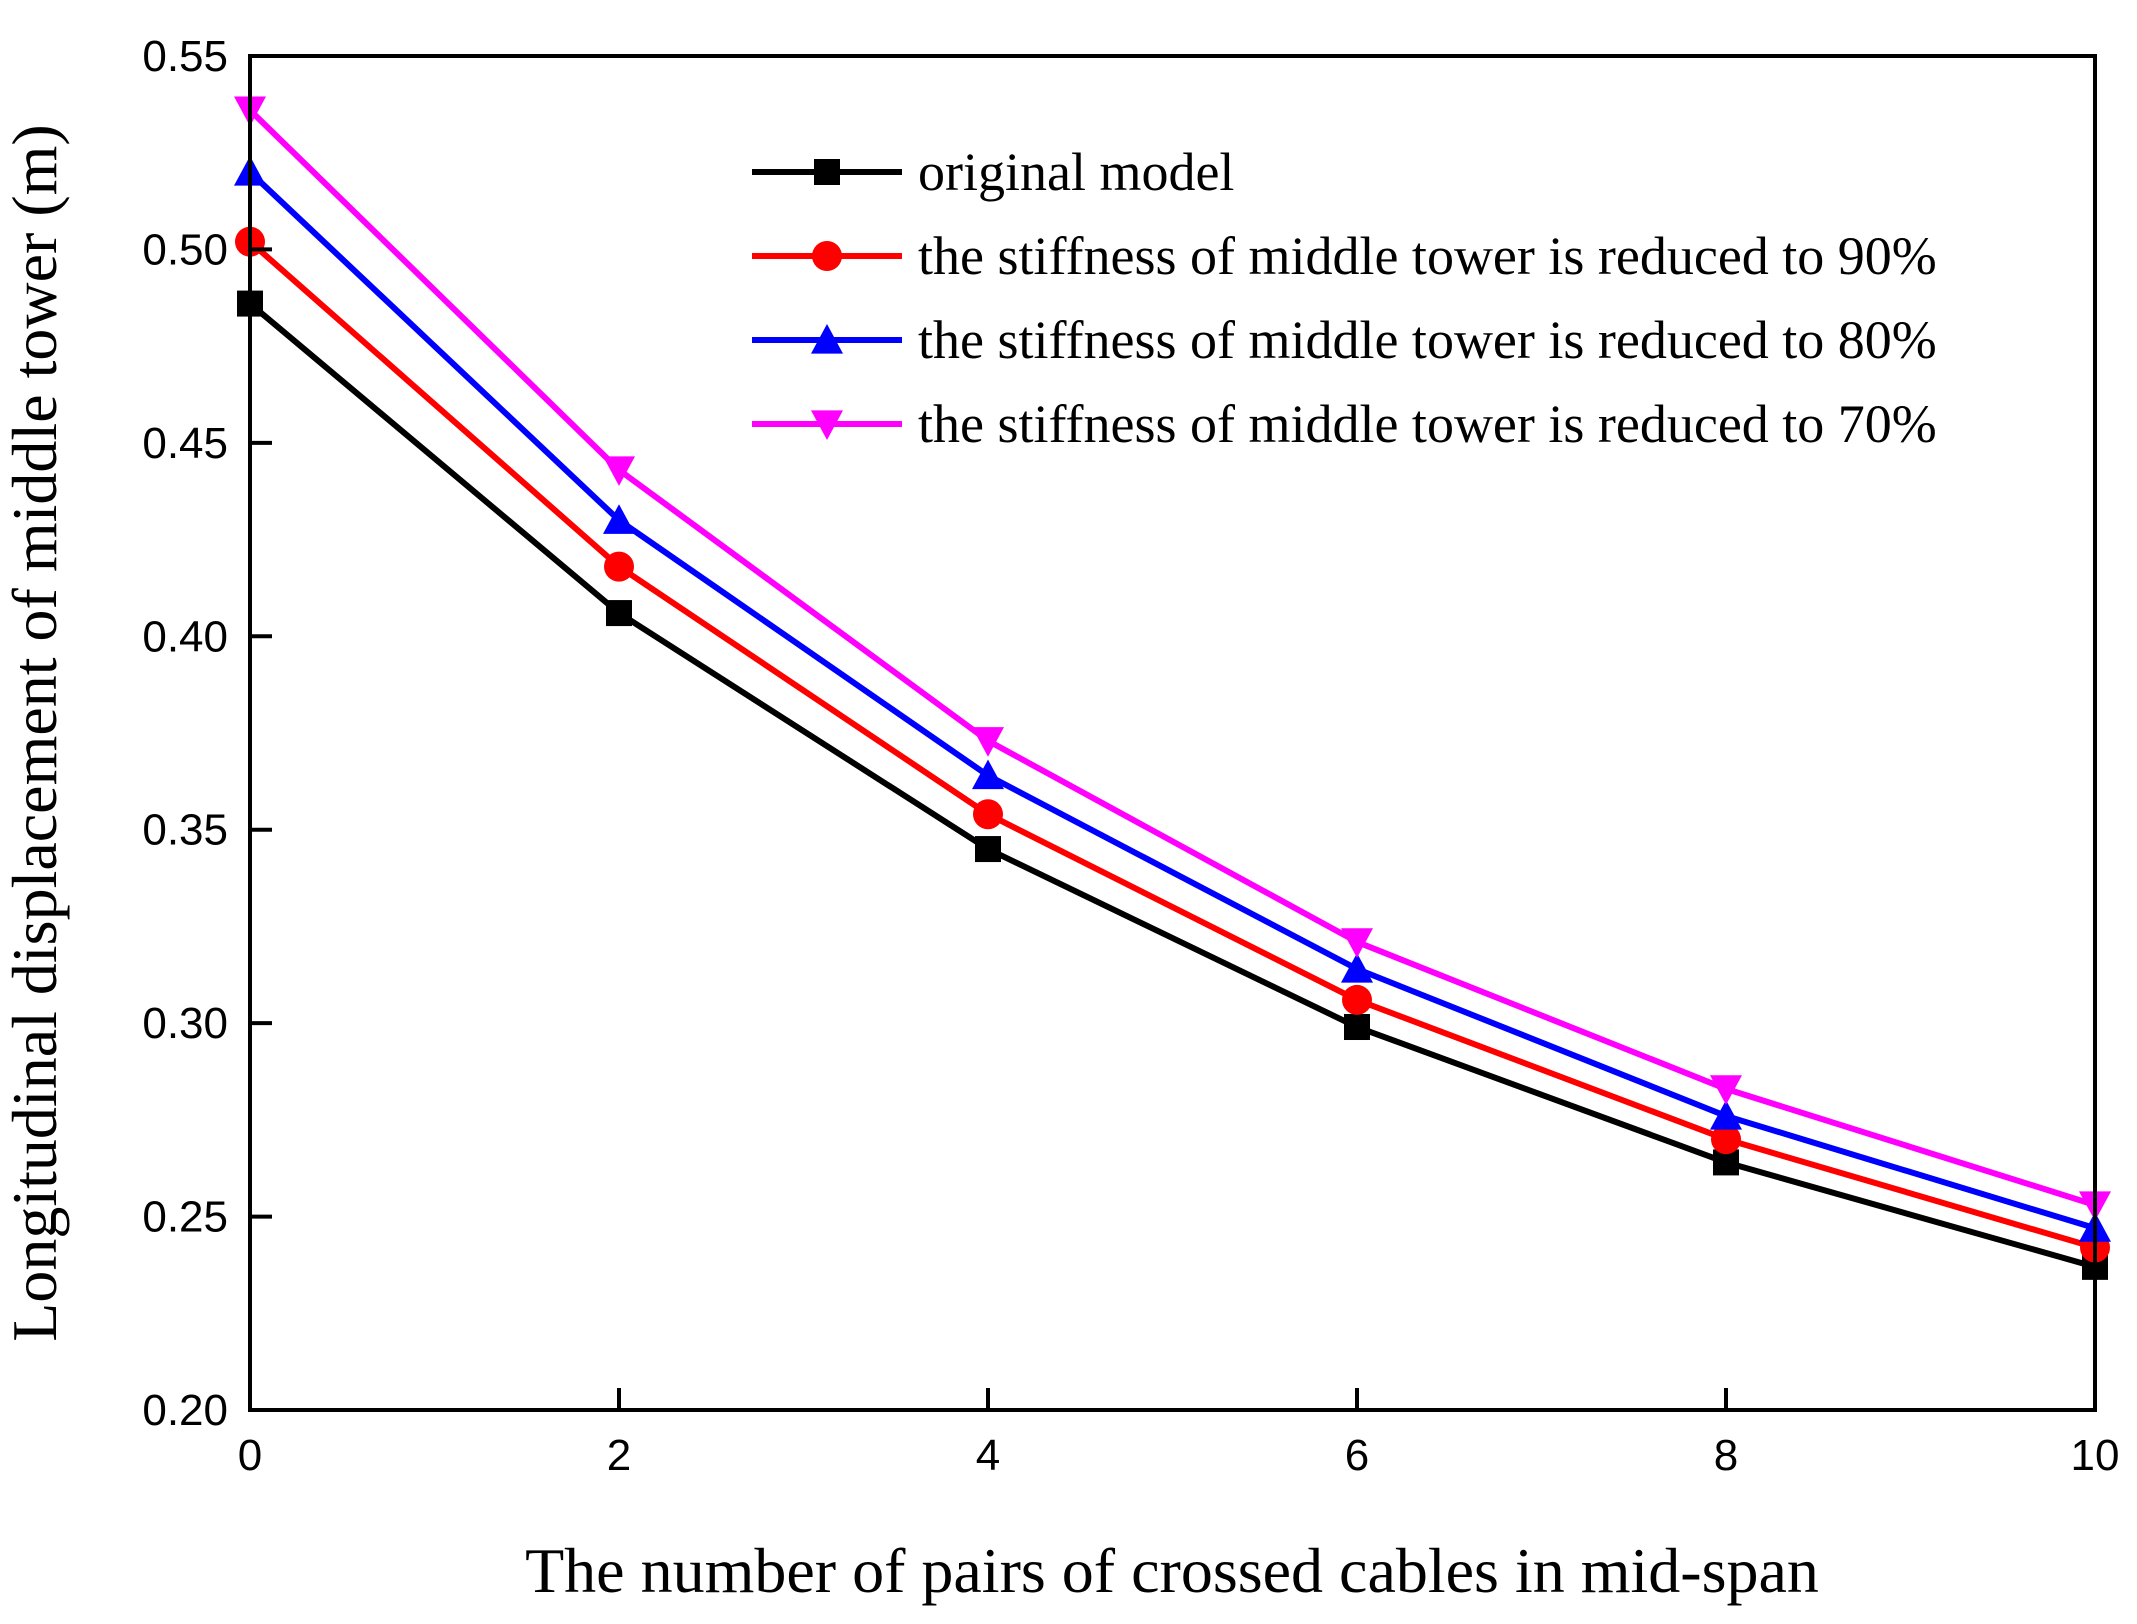  What do you see at coordinates (250, 1455) in the screenshot?
I see `x-tick-label: 0` at bounding box center [250, 1455].